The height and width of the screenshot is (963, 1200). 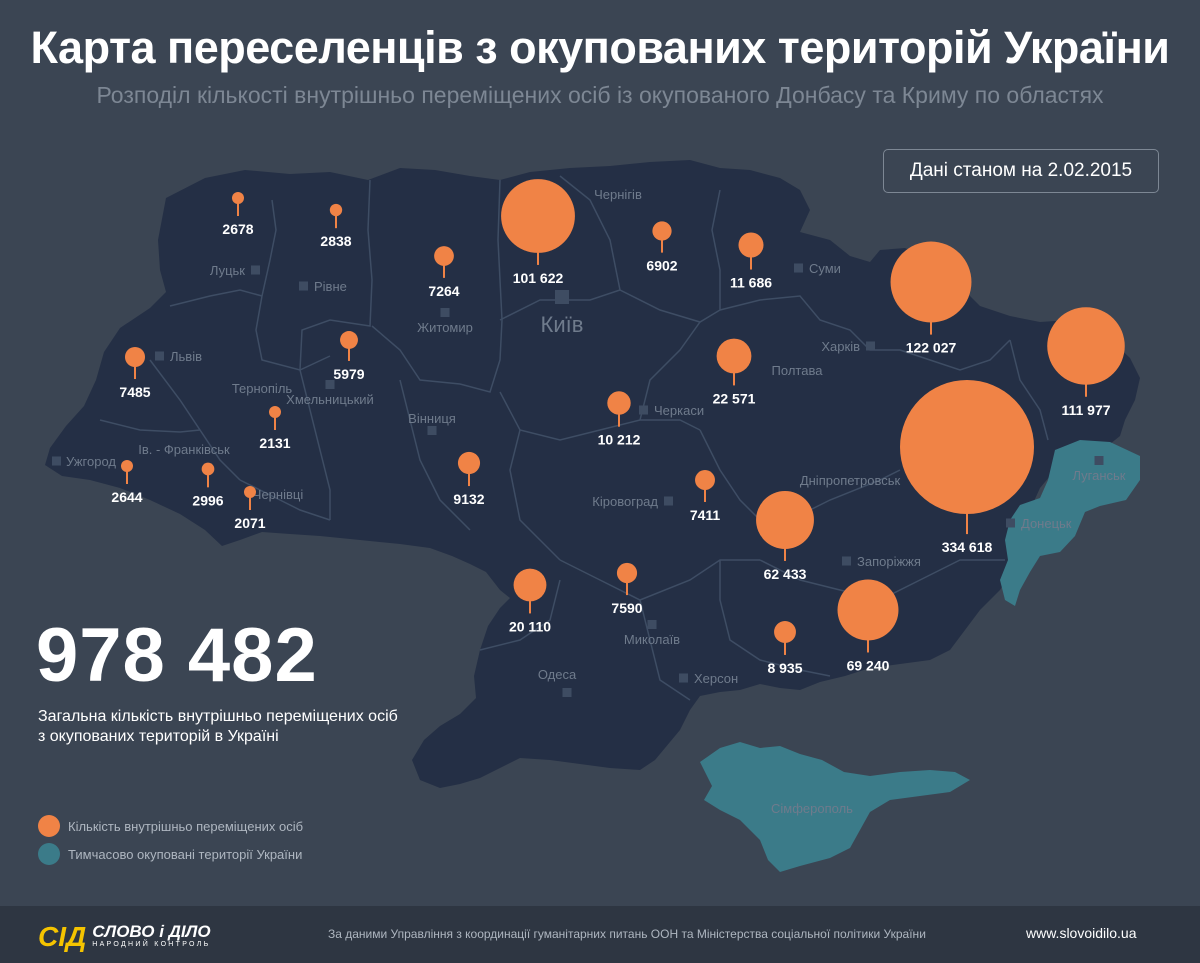 I want to click on region-idp-15: 9132, so click(x=469, y=479).